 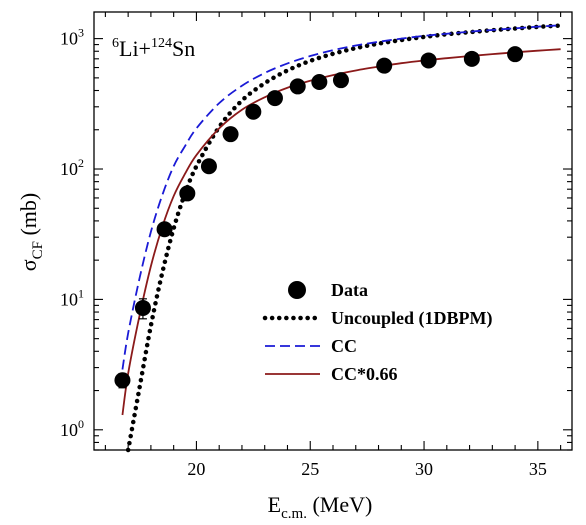 What do you see at coordinates (349, 290) in the screenshot?
I see `legend-label-data: Data` at bounding box center [349, 290].